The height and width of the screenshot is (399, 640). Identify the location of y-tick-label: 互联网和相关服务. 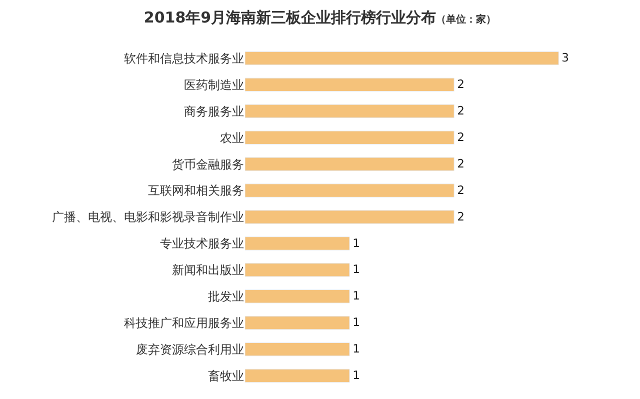
(196, 191).